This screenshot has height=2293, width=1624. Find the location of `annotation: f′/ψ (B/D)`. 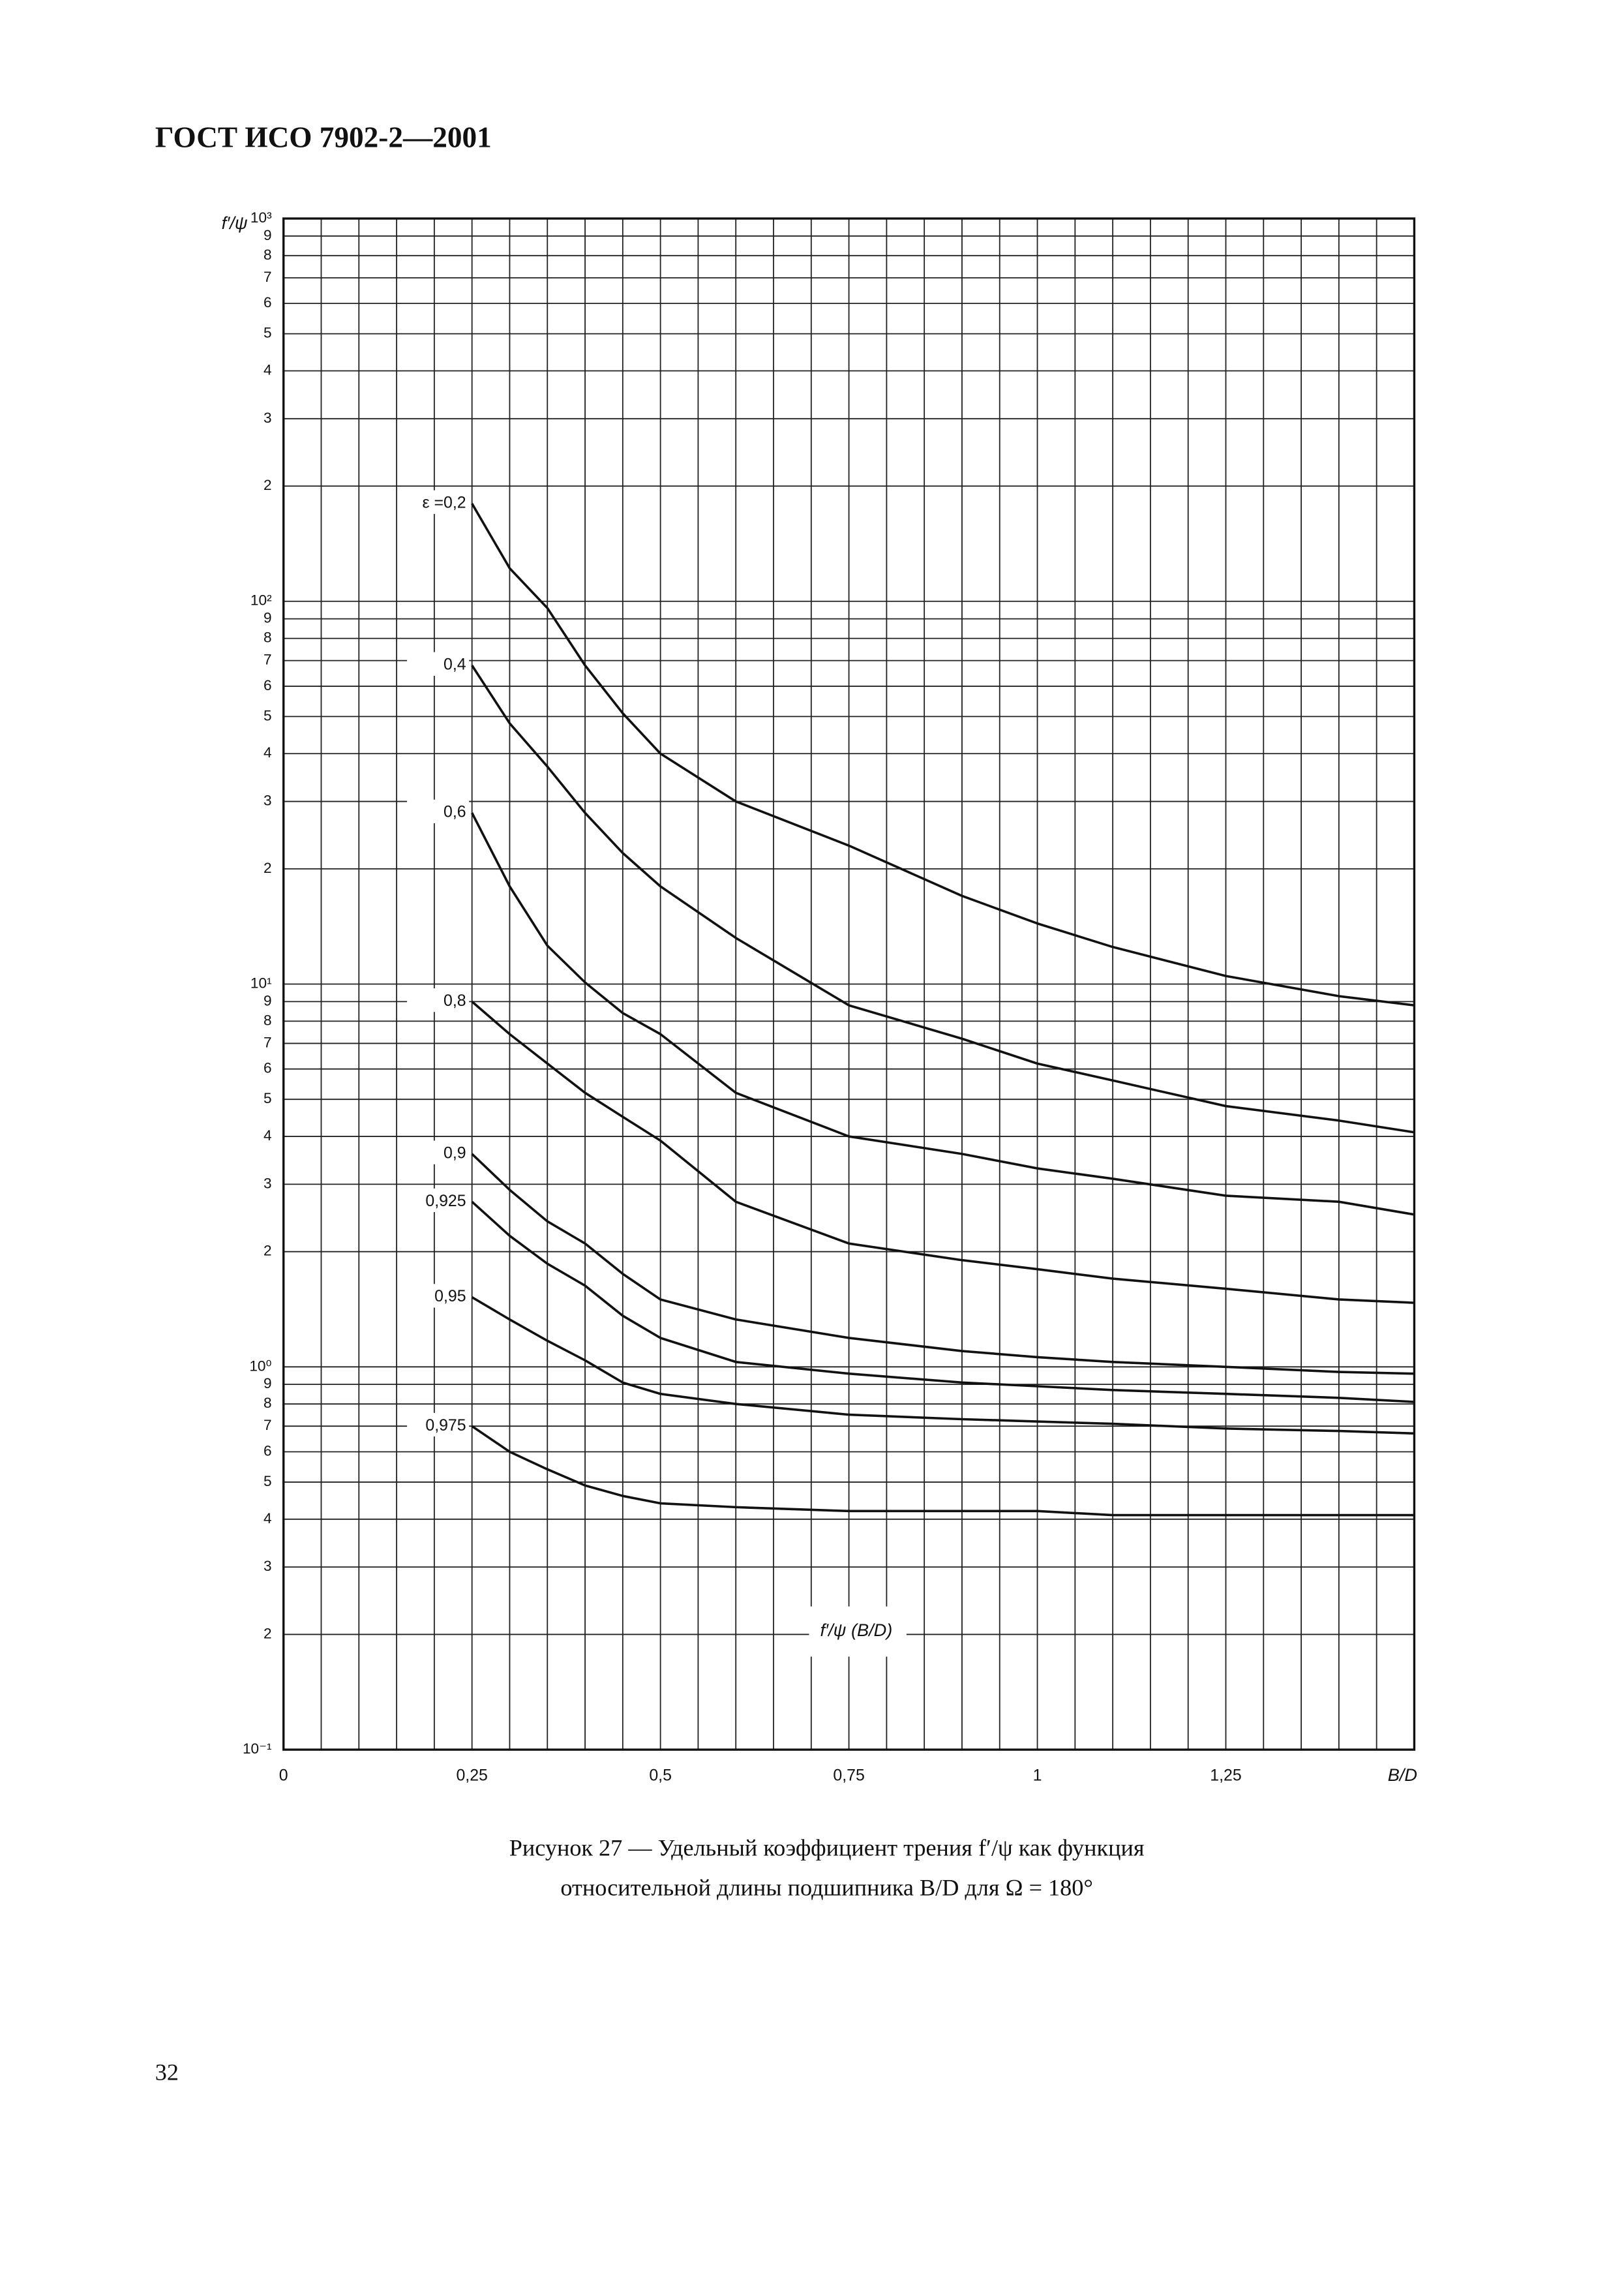

annotation: f′/ψ (B/D) is located at coordinates (856, 1630).